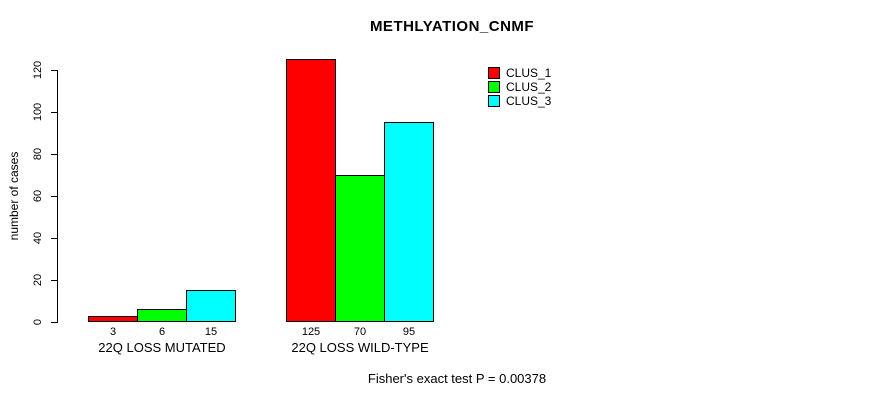 This screenshot has height=400, width=890. What do you see at coordinates (360, 248) in the screenshot?
I see `bar-clus_2-group2` at bounding box center [360, 248].